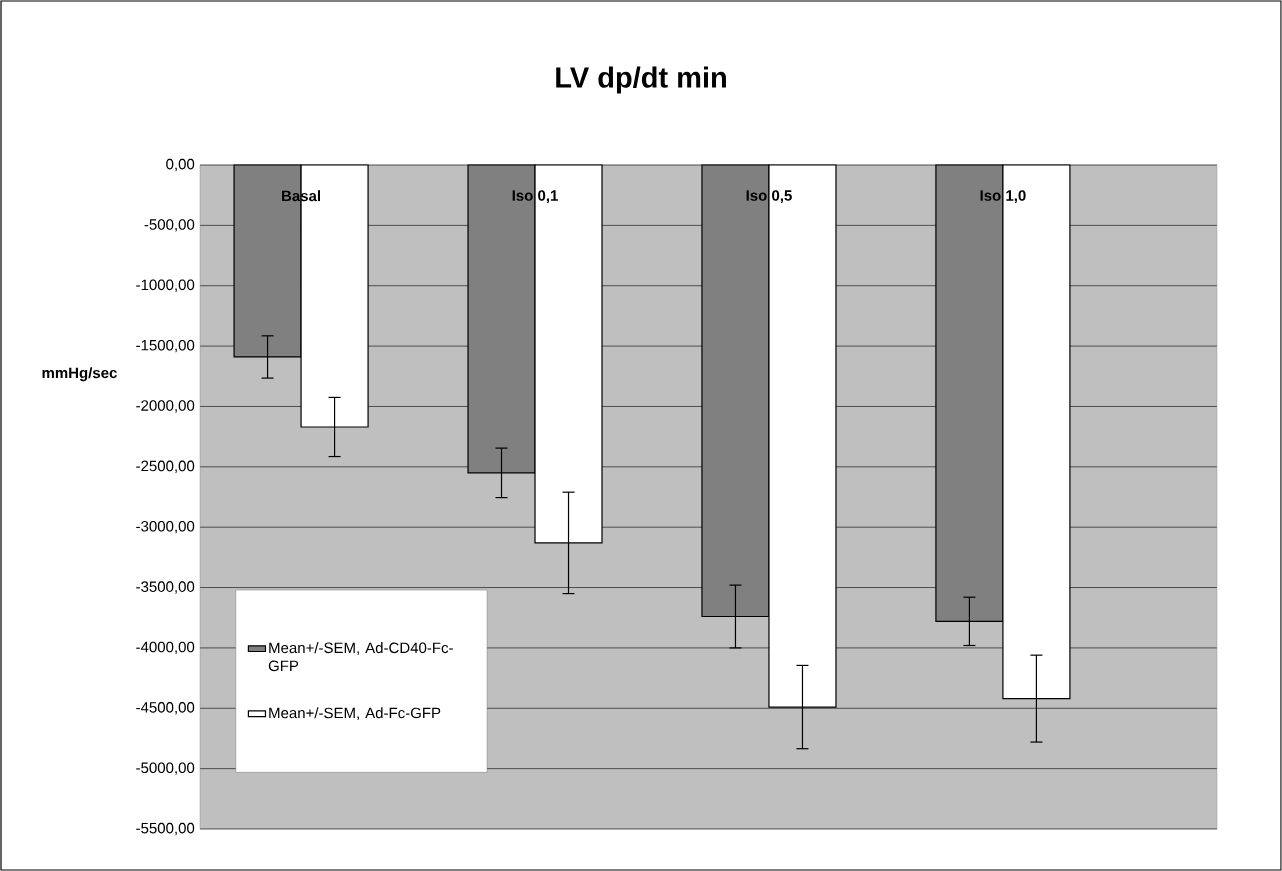 This screenshot has height=871, width=1282. What do you see at coordinates (165, 829) in the screenshot?
I see `y-tick-label: -5500,00` at bounding box center [165, 829].